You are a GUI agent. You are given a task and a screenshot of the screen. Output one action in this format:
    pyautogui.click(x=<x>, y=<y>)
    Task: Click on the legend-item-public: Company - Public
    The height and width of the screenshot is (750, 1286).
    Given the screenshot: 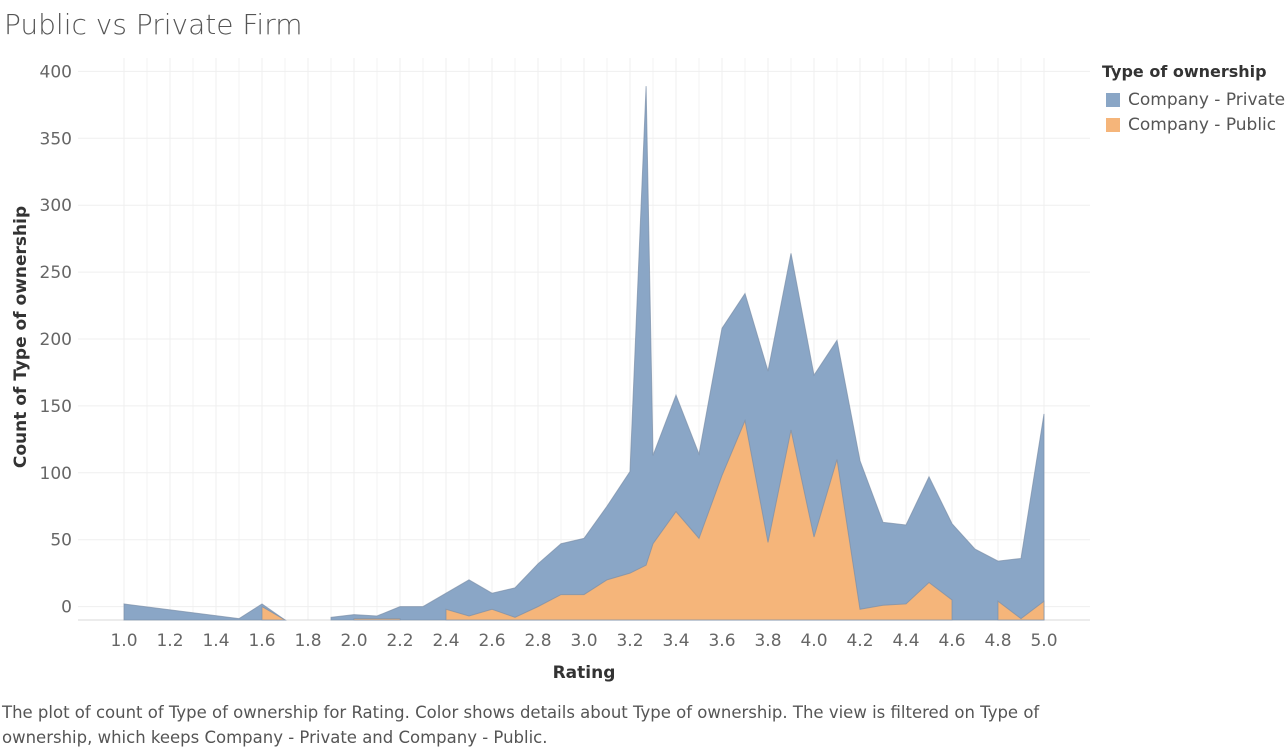 What is the action you would take?
    pyautogui.click(x=1193, y=124)
    